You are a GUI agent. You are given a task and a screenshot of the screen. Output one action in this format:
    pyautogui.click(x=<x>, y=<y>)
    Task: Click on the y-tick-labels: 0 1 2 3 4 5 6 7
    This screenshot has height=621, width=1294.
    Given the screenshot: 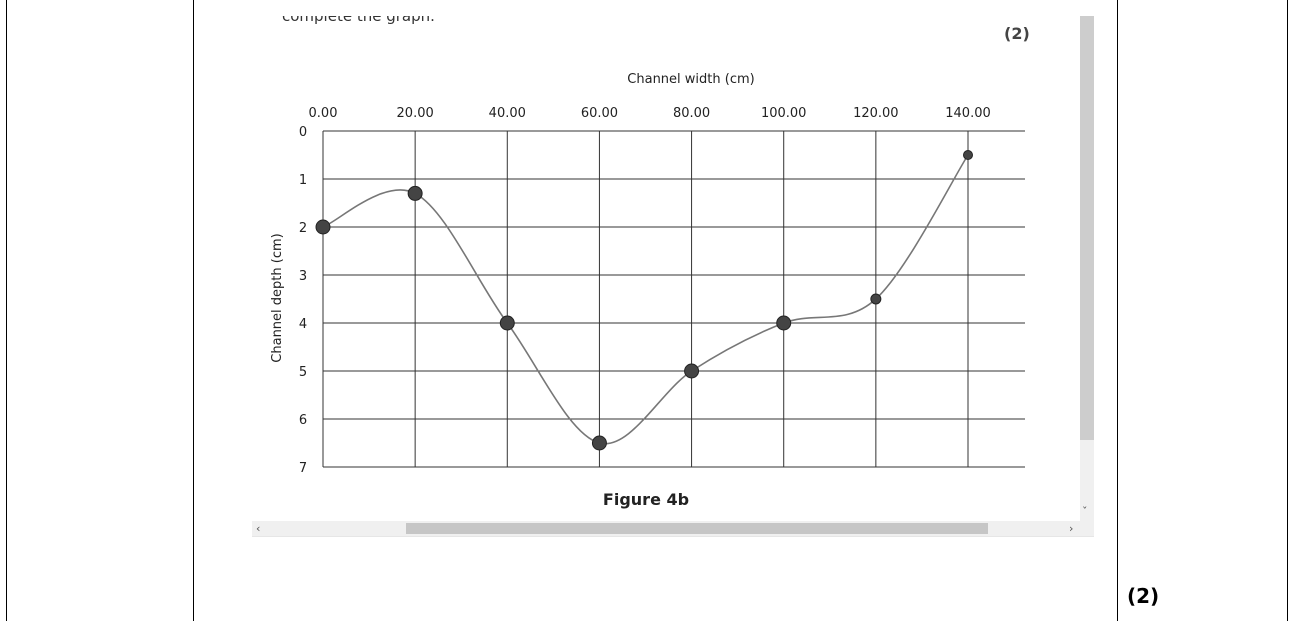 What is the action you would take?
    pyautogui.click(x=303, y=300)
    